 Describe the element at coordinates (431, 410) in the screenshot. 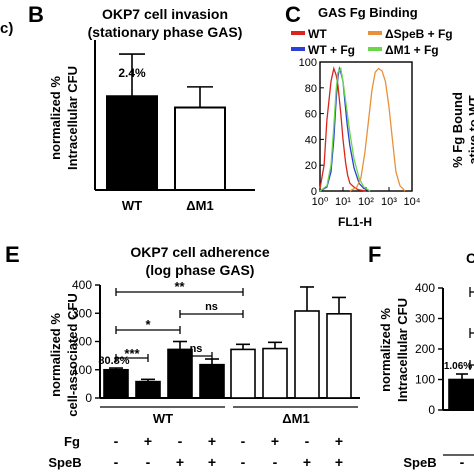

I see `panel-f-y-tick-label-0: 0` at that location.